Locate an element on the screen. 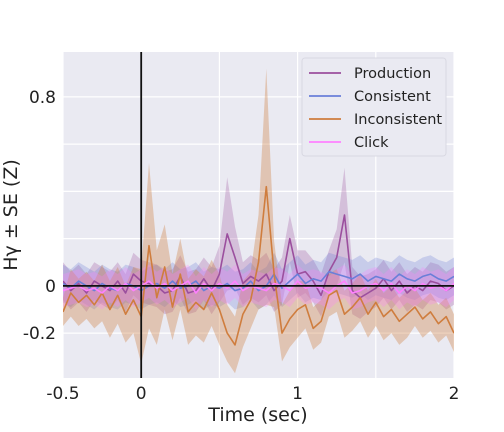  legend-label-inconsistent: Inconsistent is located at coordinates (398, 120).